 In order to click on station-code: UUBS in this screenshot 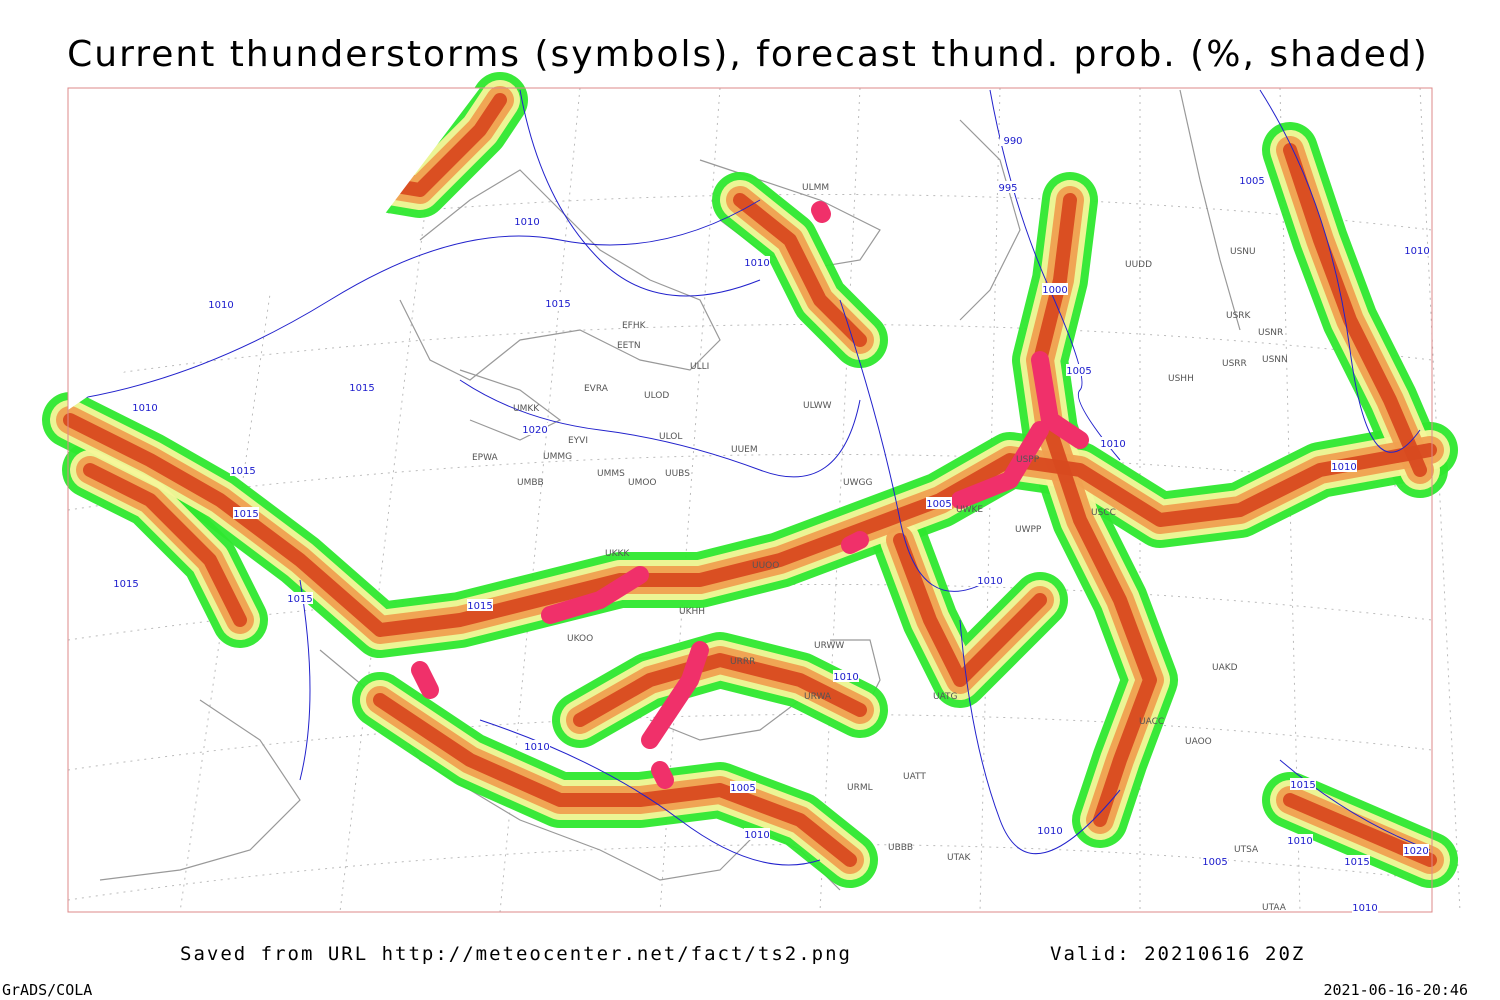, I will do `click(677, 474)`.